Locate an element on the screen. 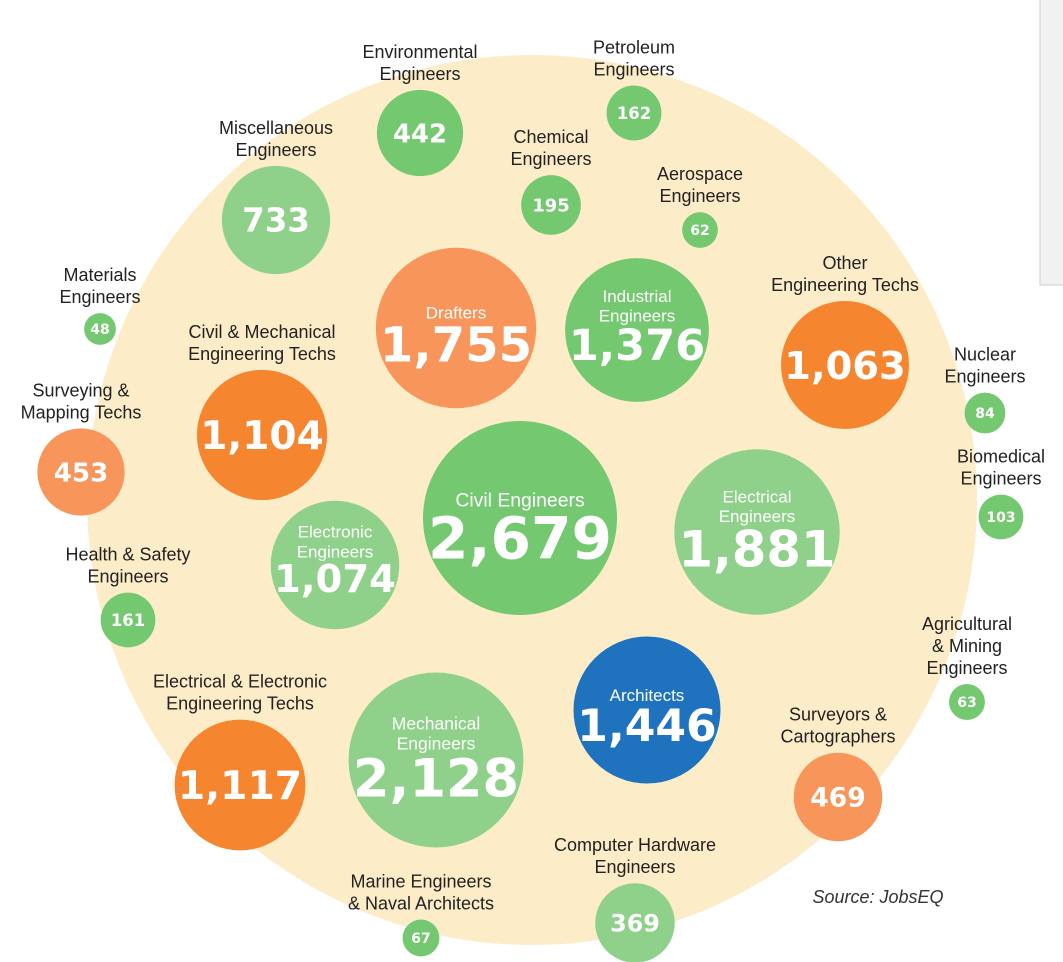  bubble-name: Materials Engineers is located at coordinates (99, 286).